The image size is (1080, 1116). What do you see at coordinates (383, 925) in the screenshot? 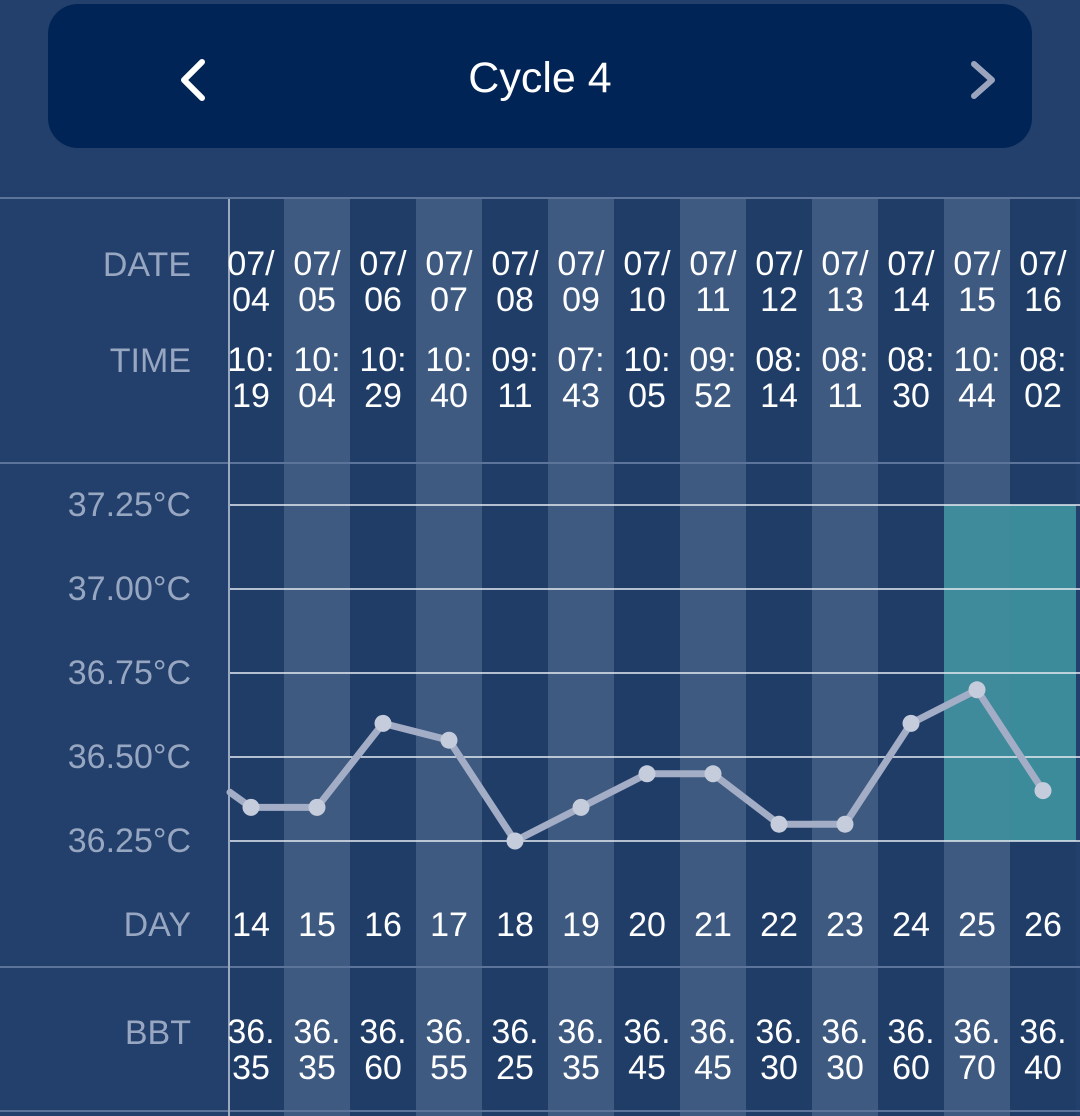
I see `day-cell: 16` at bounding box center [383, 925].